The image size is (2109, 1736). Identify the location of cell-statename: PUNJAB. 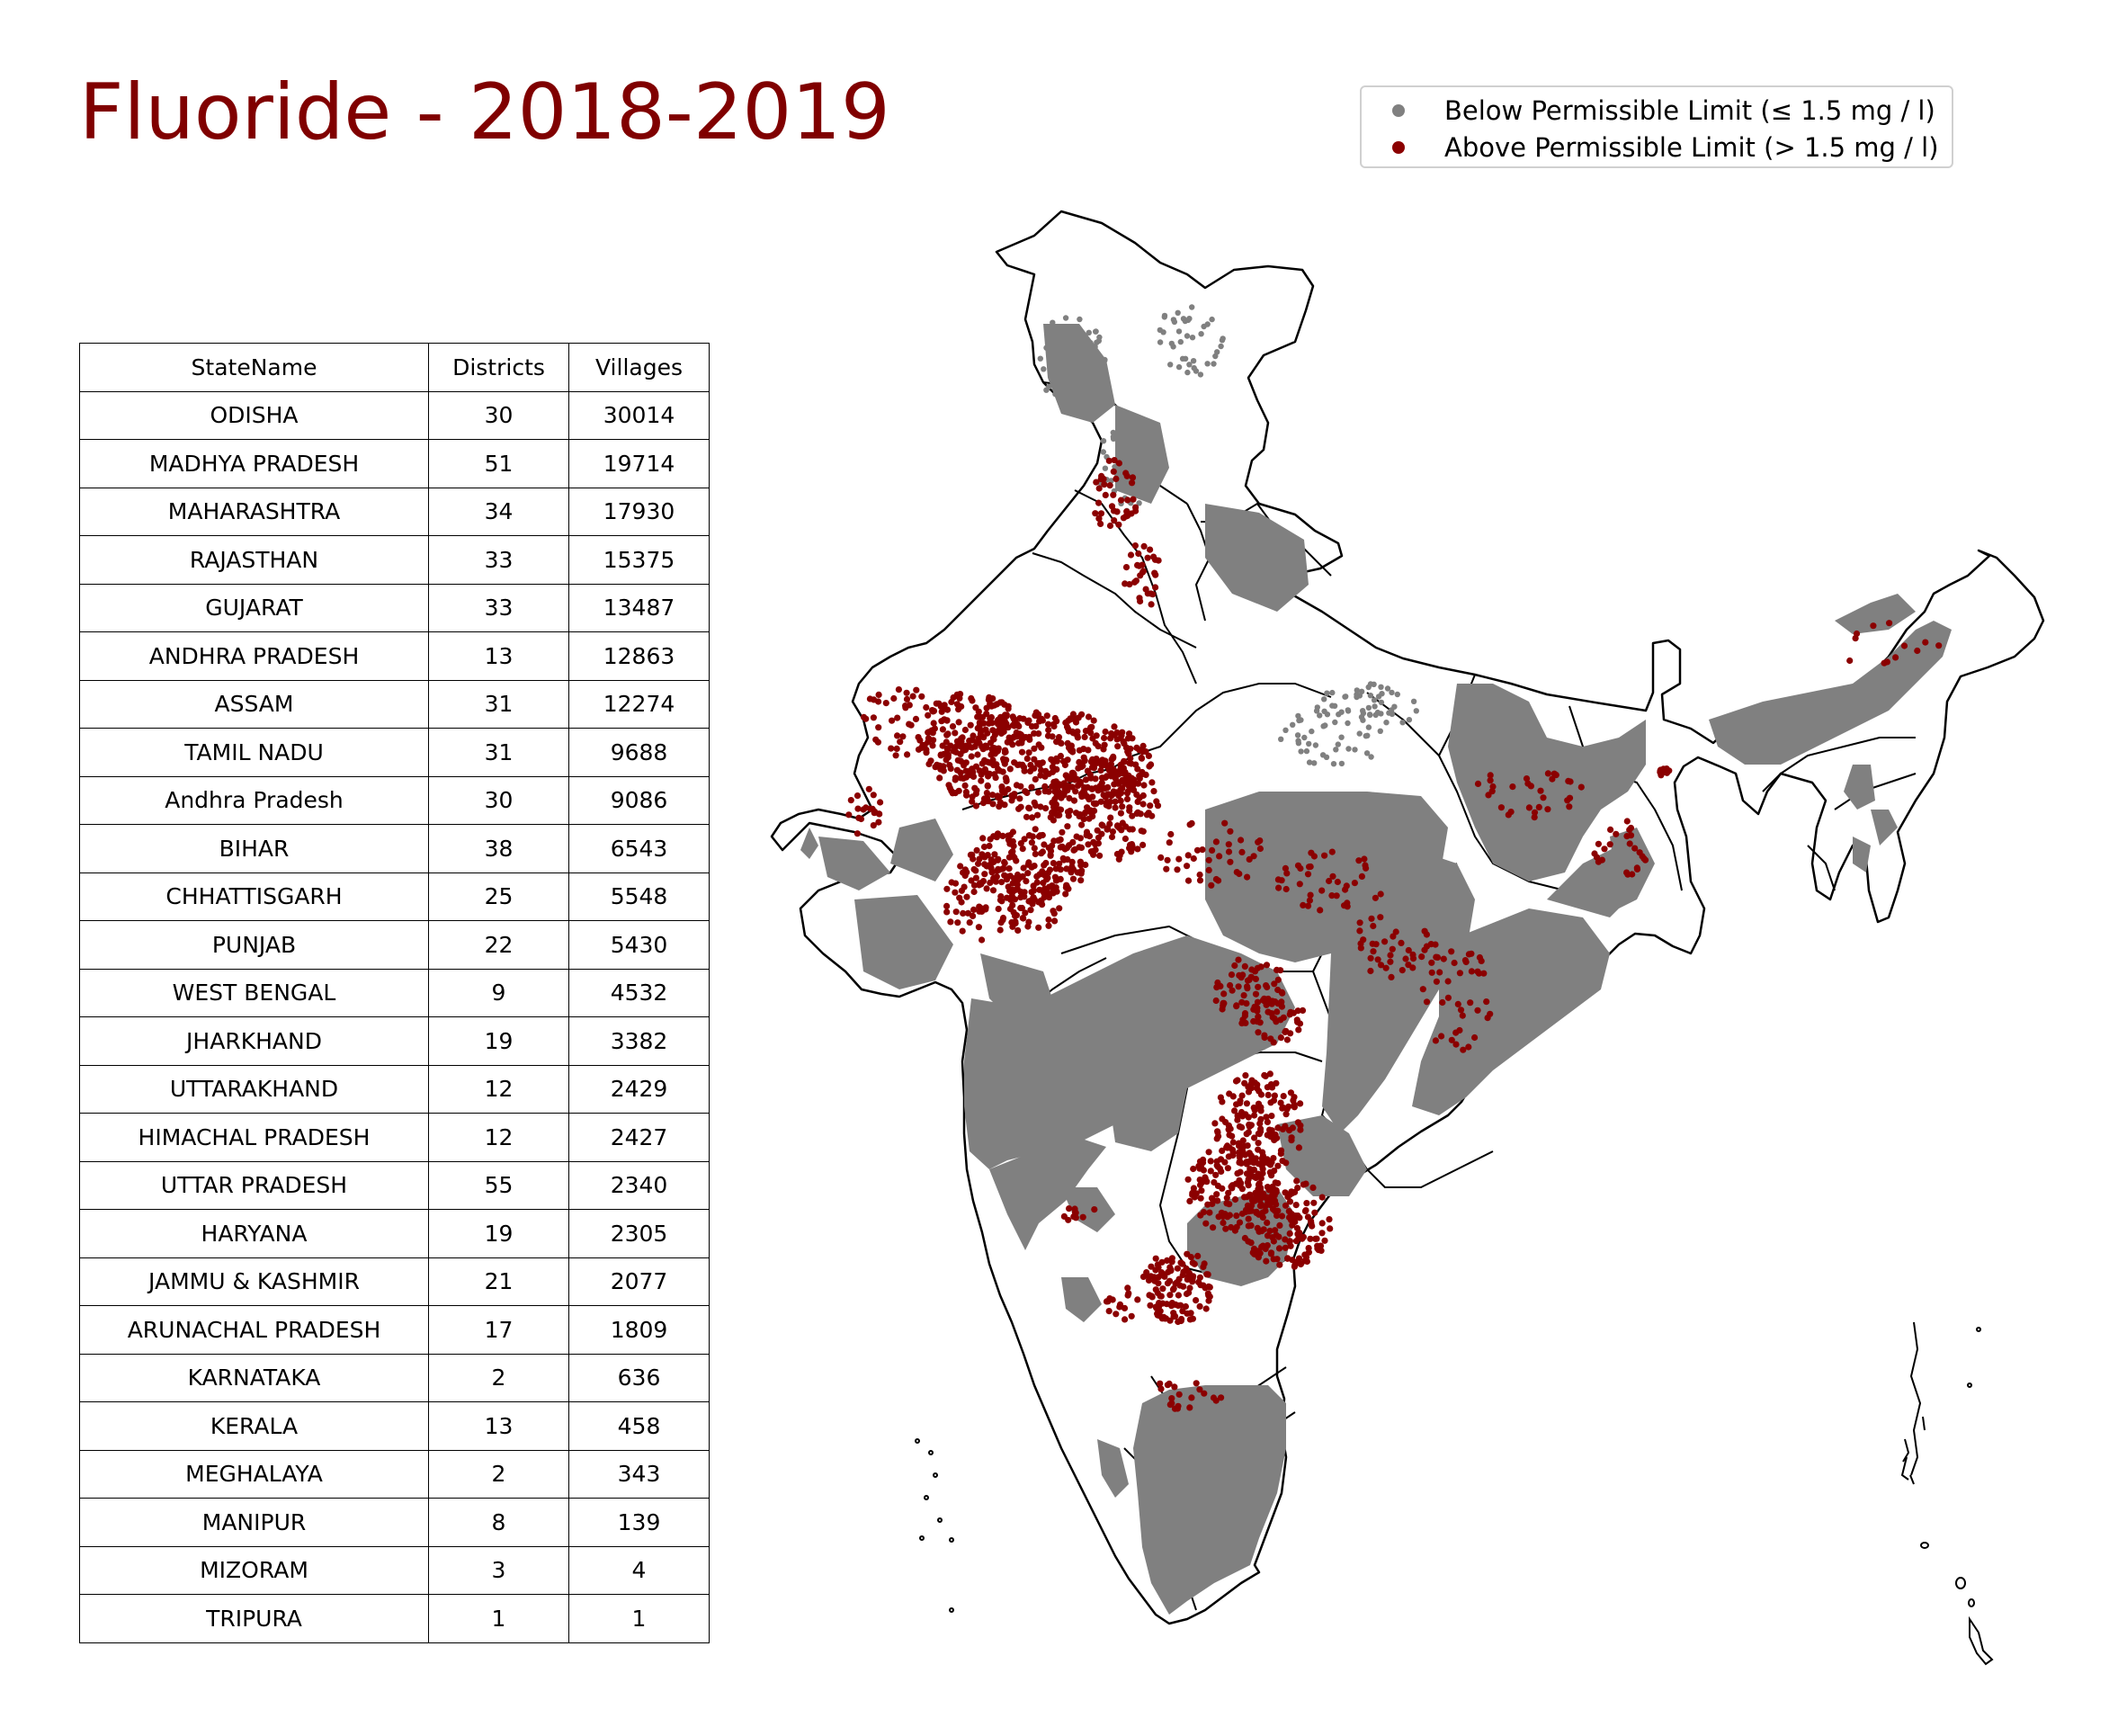
(254, 945).